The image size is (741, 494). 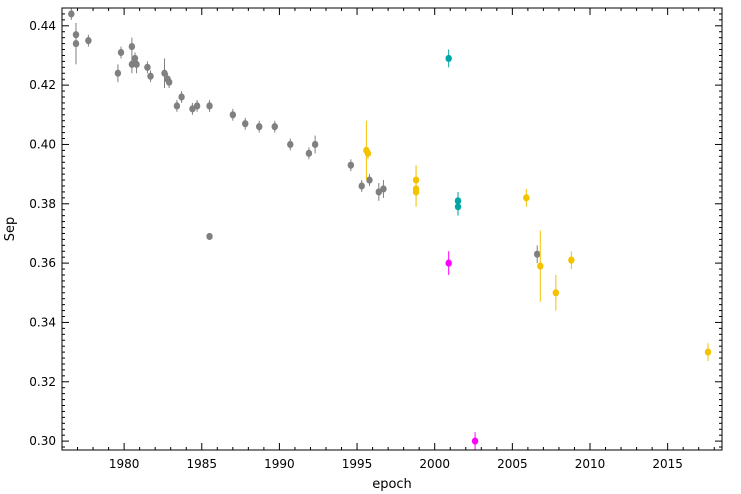 I want to click on x-tick-label: 1990, so click(x=279, y=464).